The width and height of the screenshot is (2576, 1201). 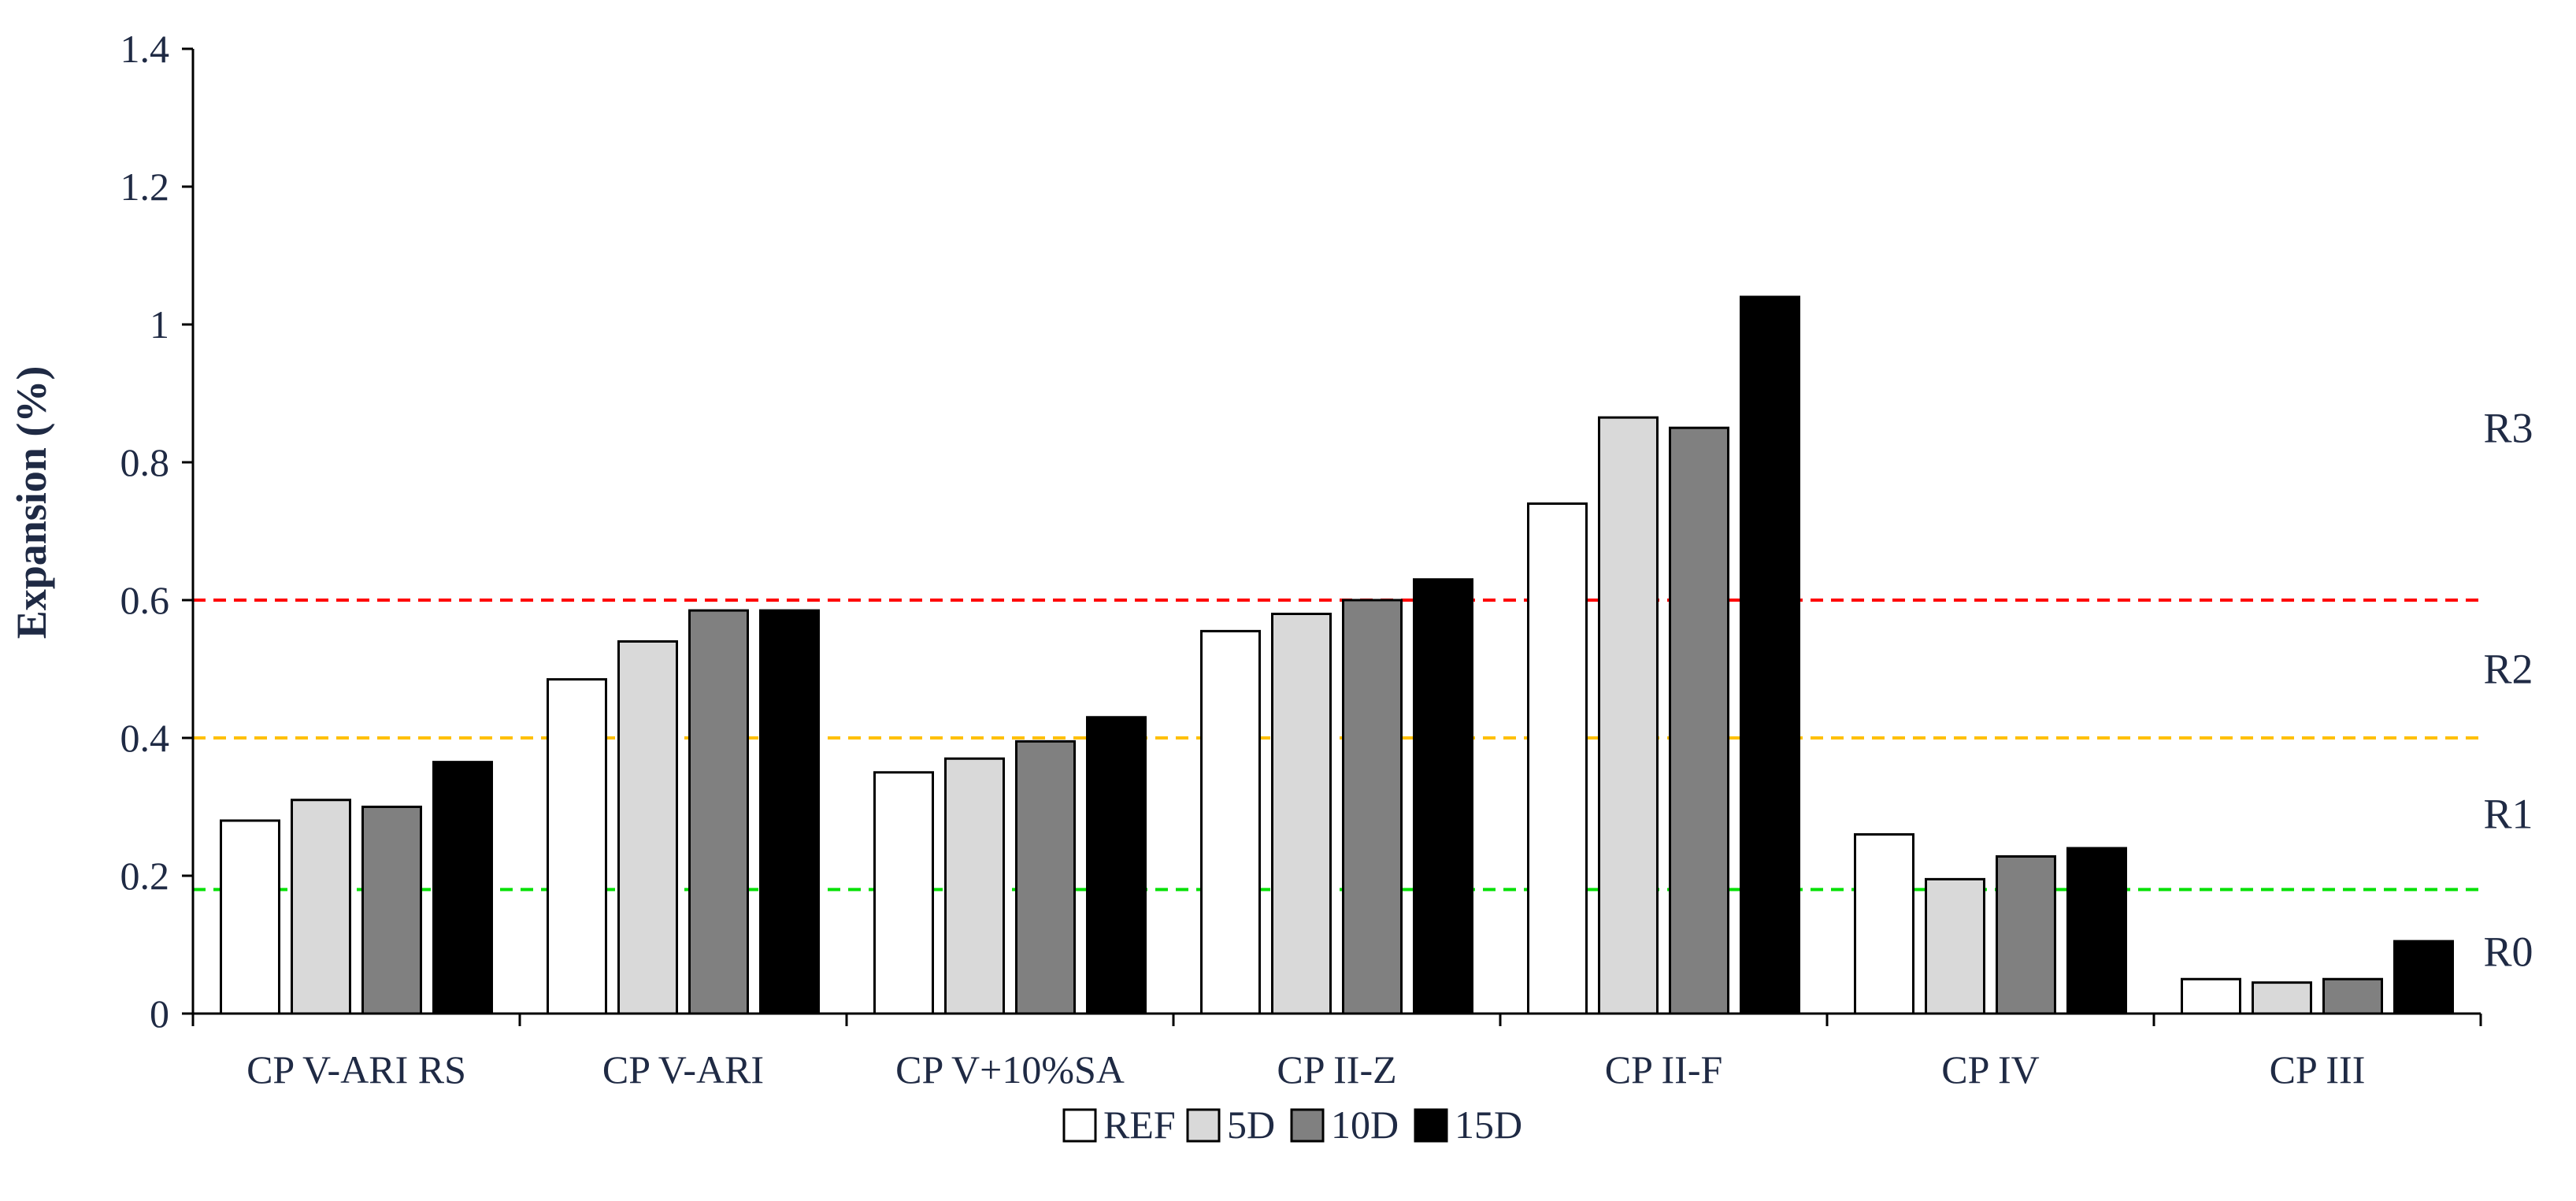 I want to click on y-tick-label: 0.2, so click(x=145, y=876).